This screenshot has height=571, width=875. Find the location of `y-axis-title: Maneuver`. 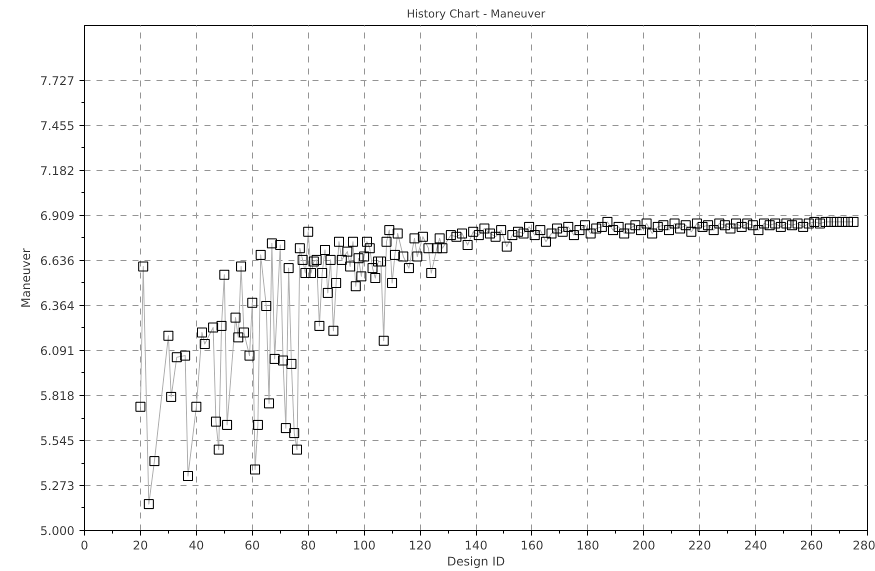

y-axis-title: Maneuver is located at coordinates (26, 278).